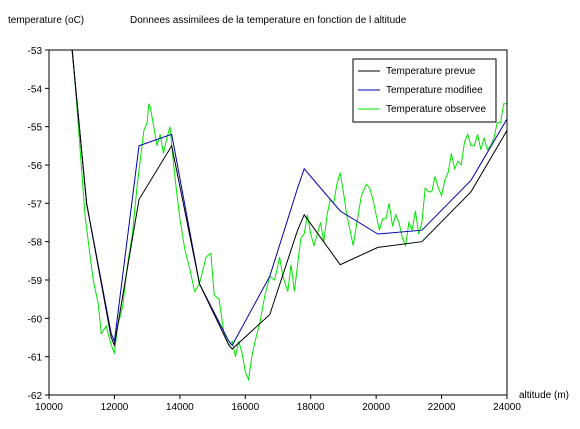  What do you see at coordinates (46, 20) in the screenshot?
I see `y-axis-label: temperature (oC)` at bounding box center [46, 20].